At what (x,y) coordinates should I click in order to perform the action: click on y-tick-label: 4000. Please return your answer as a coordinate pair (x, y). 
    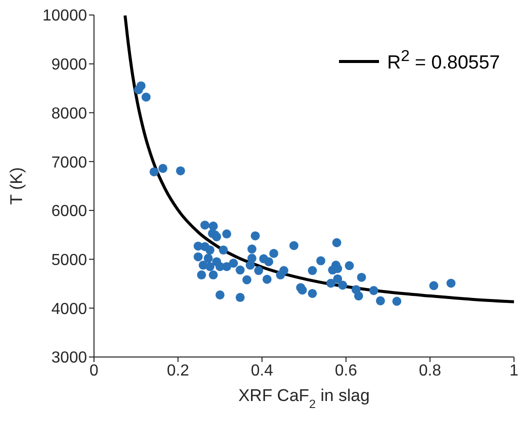
    Looking at the image, I should click on (69, 309).